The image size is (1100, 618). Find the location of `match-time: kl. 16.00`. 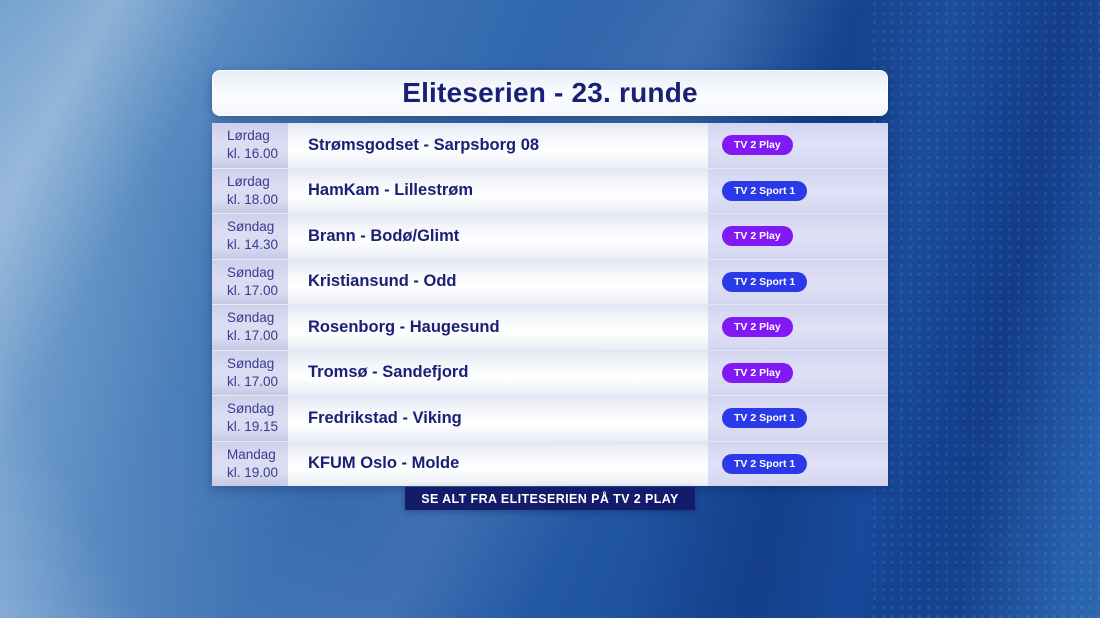

match-time: kl. 16.00 is located at coordinates (253, 154).